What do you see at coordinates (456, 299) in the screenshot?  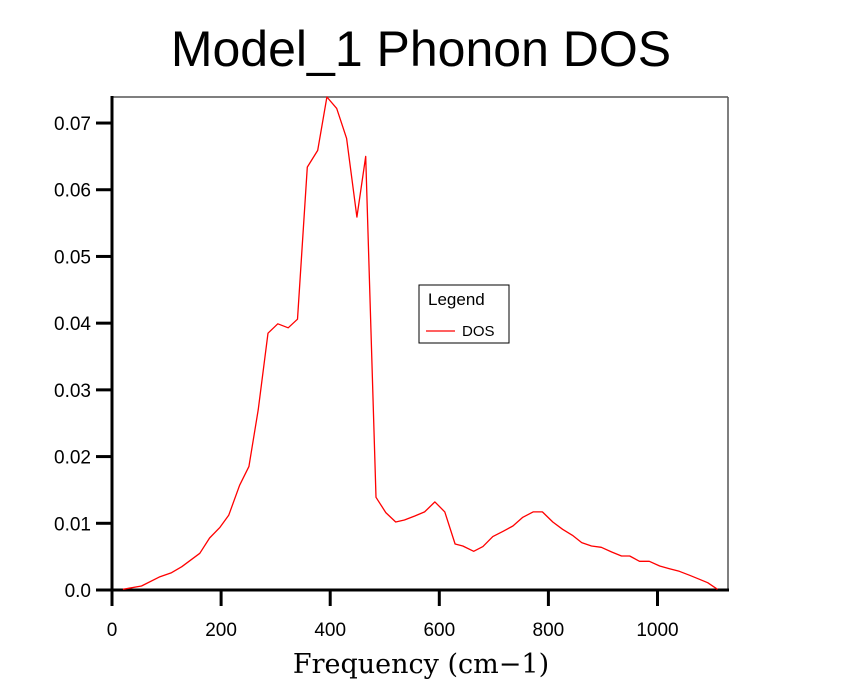 I see `legend-title: Legend` at bounding box center [456, 299].